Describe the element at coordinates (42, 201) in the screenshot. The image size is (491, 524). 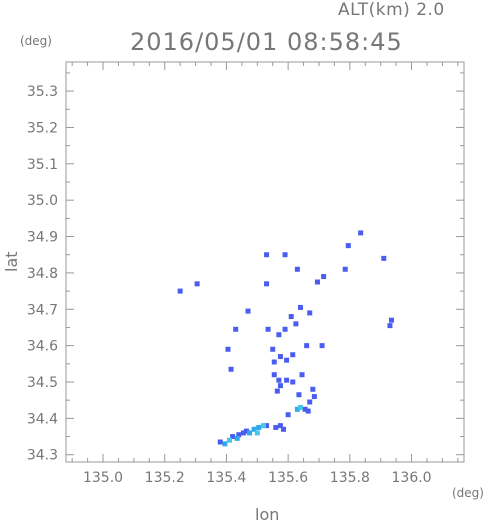
I see `y-tick-label: 35.0` at that location.